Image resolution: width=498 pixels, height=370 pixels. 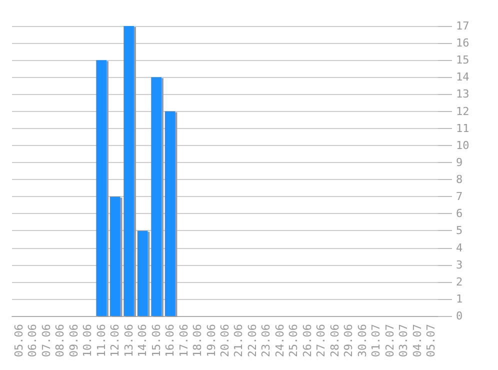 What do you see at coordinates (252, 341) in the screenshot?
I see `x-tick-label: 22.06` at bounding box center [252, 341].